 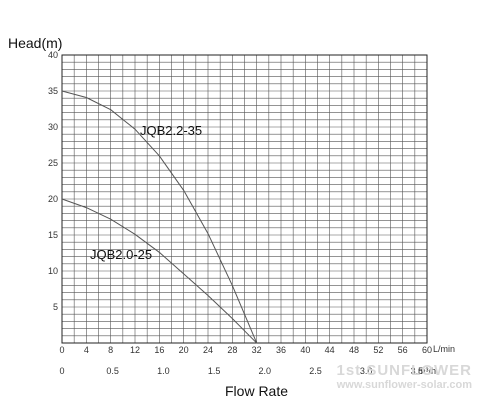 I want to click on x-tick-label-m3h: 1.0, so click(x=163, y=371).